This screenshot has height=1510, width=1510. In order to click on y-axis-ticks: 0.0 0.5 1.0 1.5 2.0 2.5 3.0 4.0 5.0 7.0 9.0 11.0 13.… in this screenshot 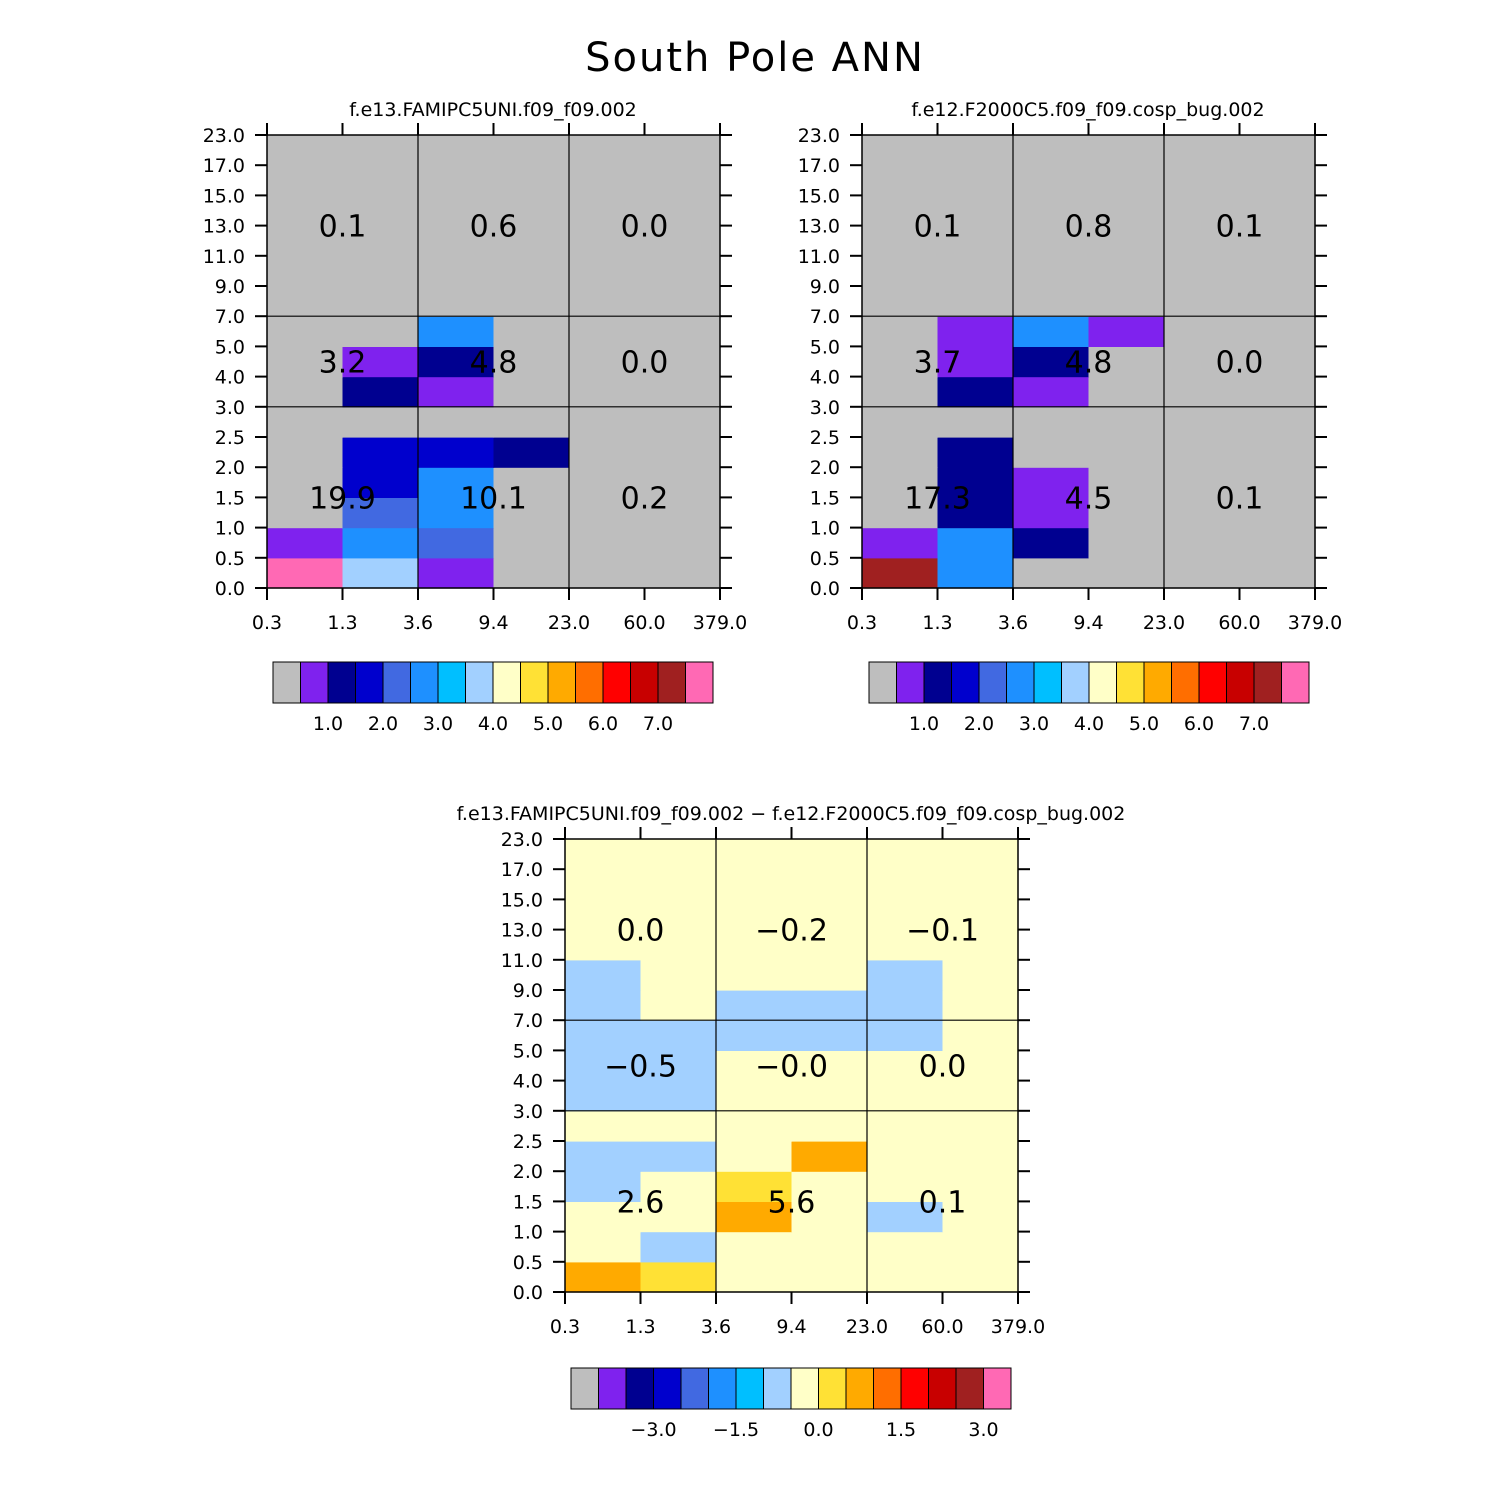, I will do `click(1062, 362)`.